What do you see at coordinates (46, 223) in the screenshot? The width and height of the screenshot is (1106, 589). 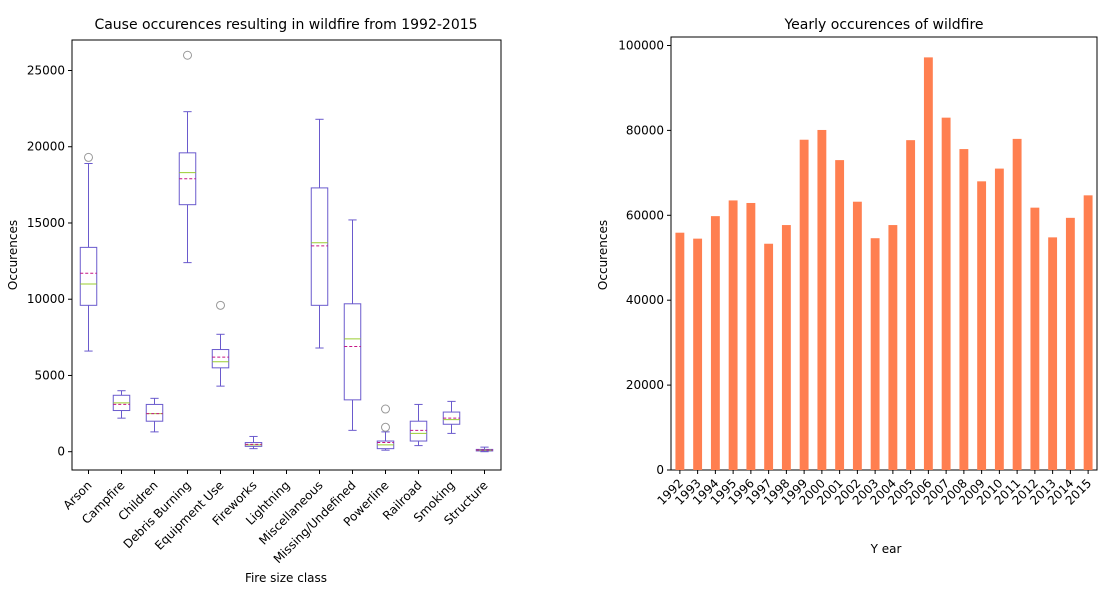 I see `y-tick-label: 15000` at bounding box center [46, 223].